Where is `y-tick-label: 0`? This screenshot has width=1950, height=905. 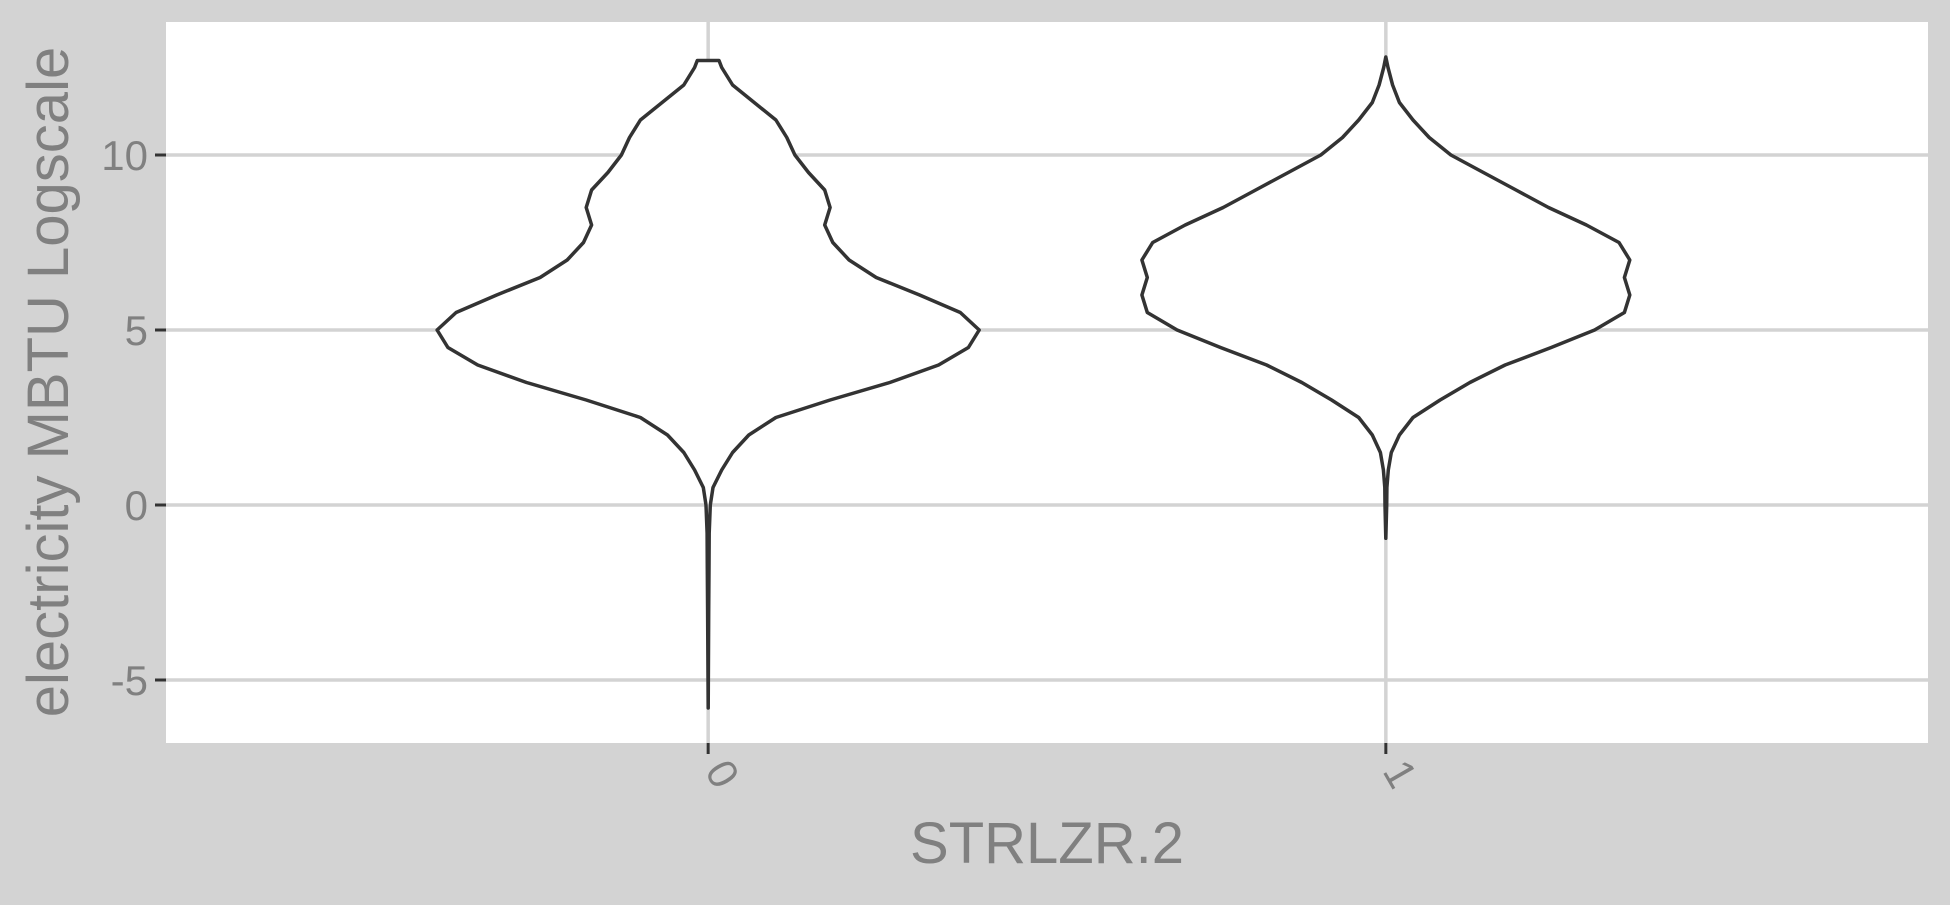
y-tick-label: 0 is located at coordinates (136, 505).